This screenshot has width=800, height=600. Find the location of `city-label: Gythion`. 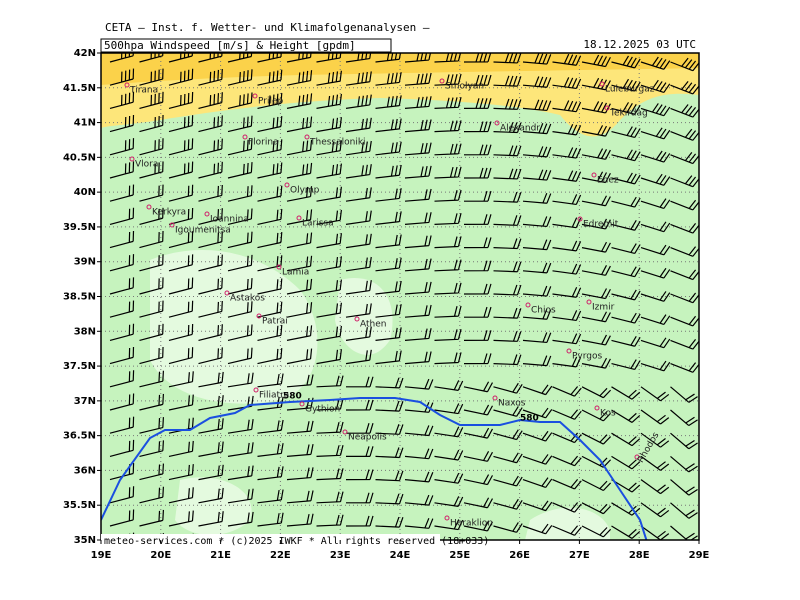

city-label: Gythion is located at coordinates (322, 410).